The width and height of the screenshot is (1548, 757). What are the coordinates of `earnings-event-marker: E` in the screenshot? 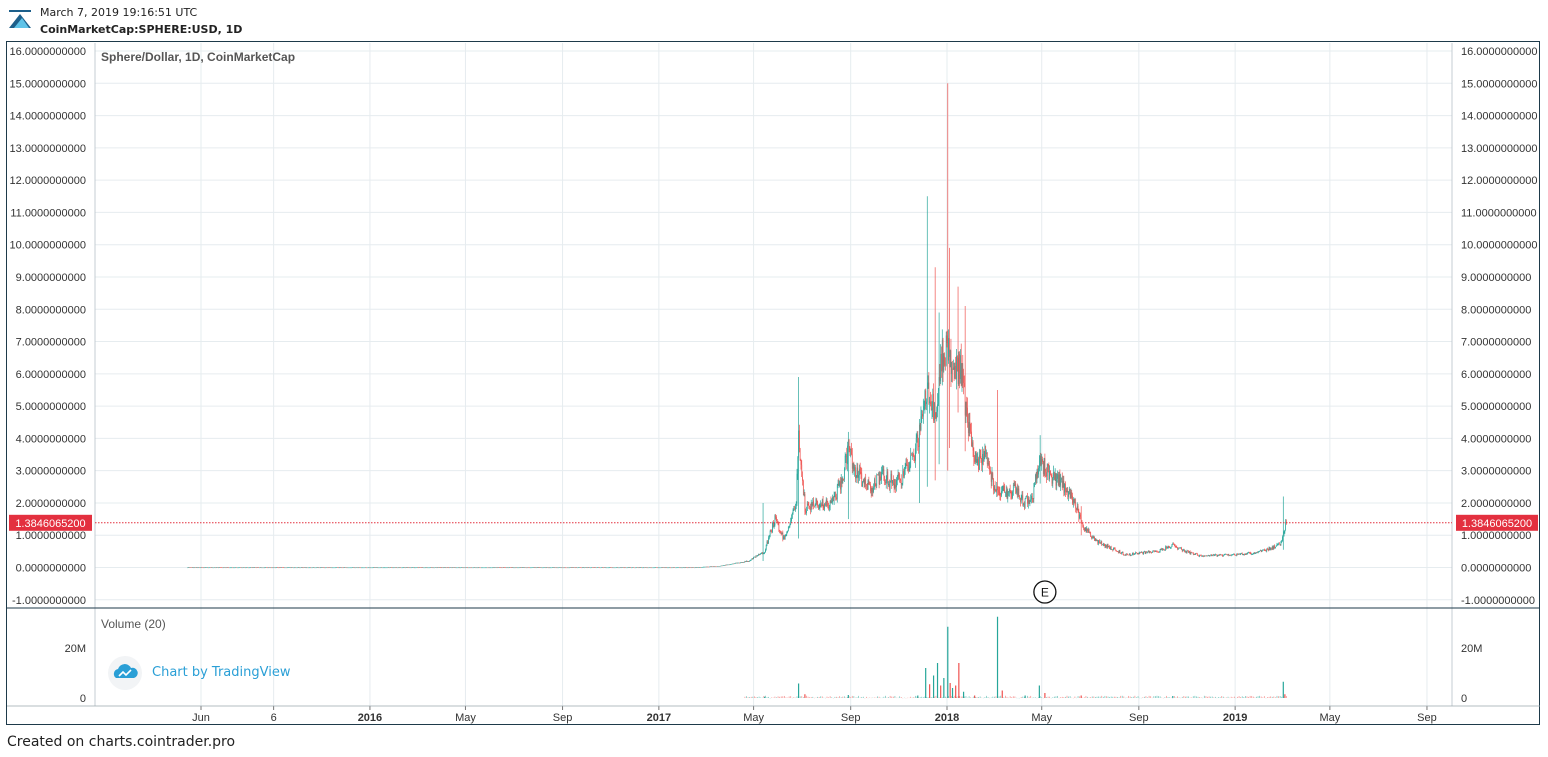 It's located at (1045, 592).